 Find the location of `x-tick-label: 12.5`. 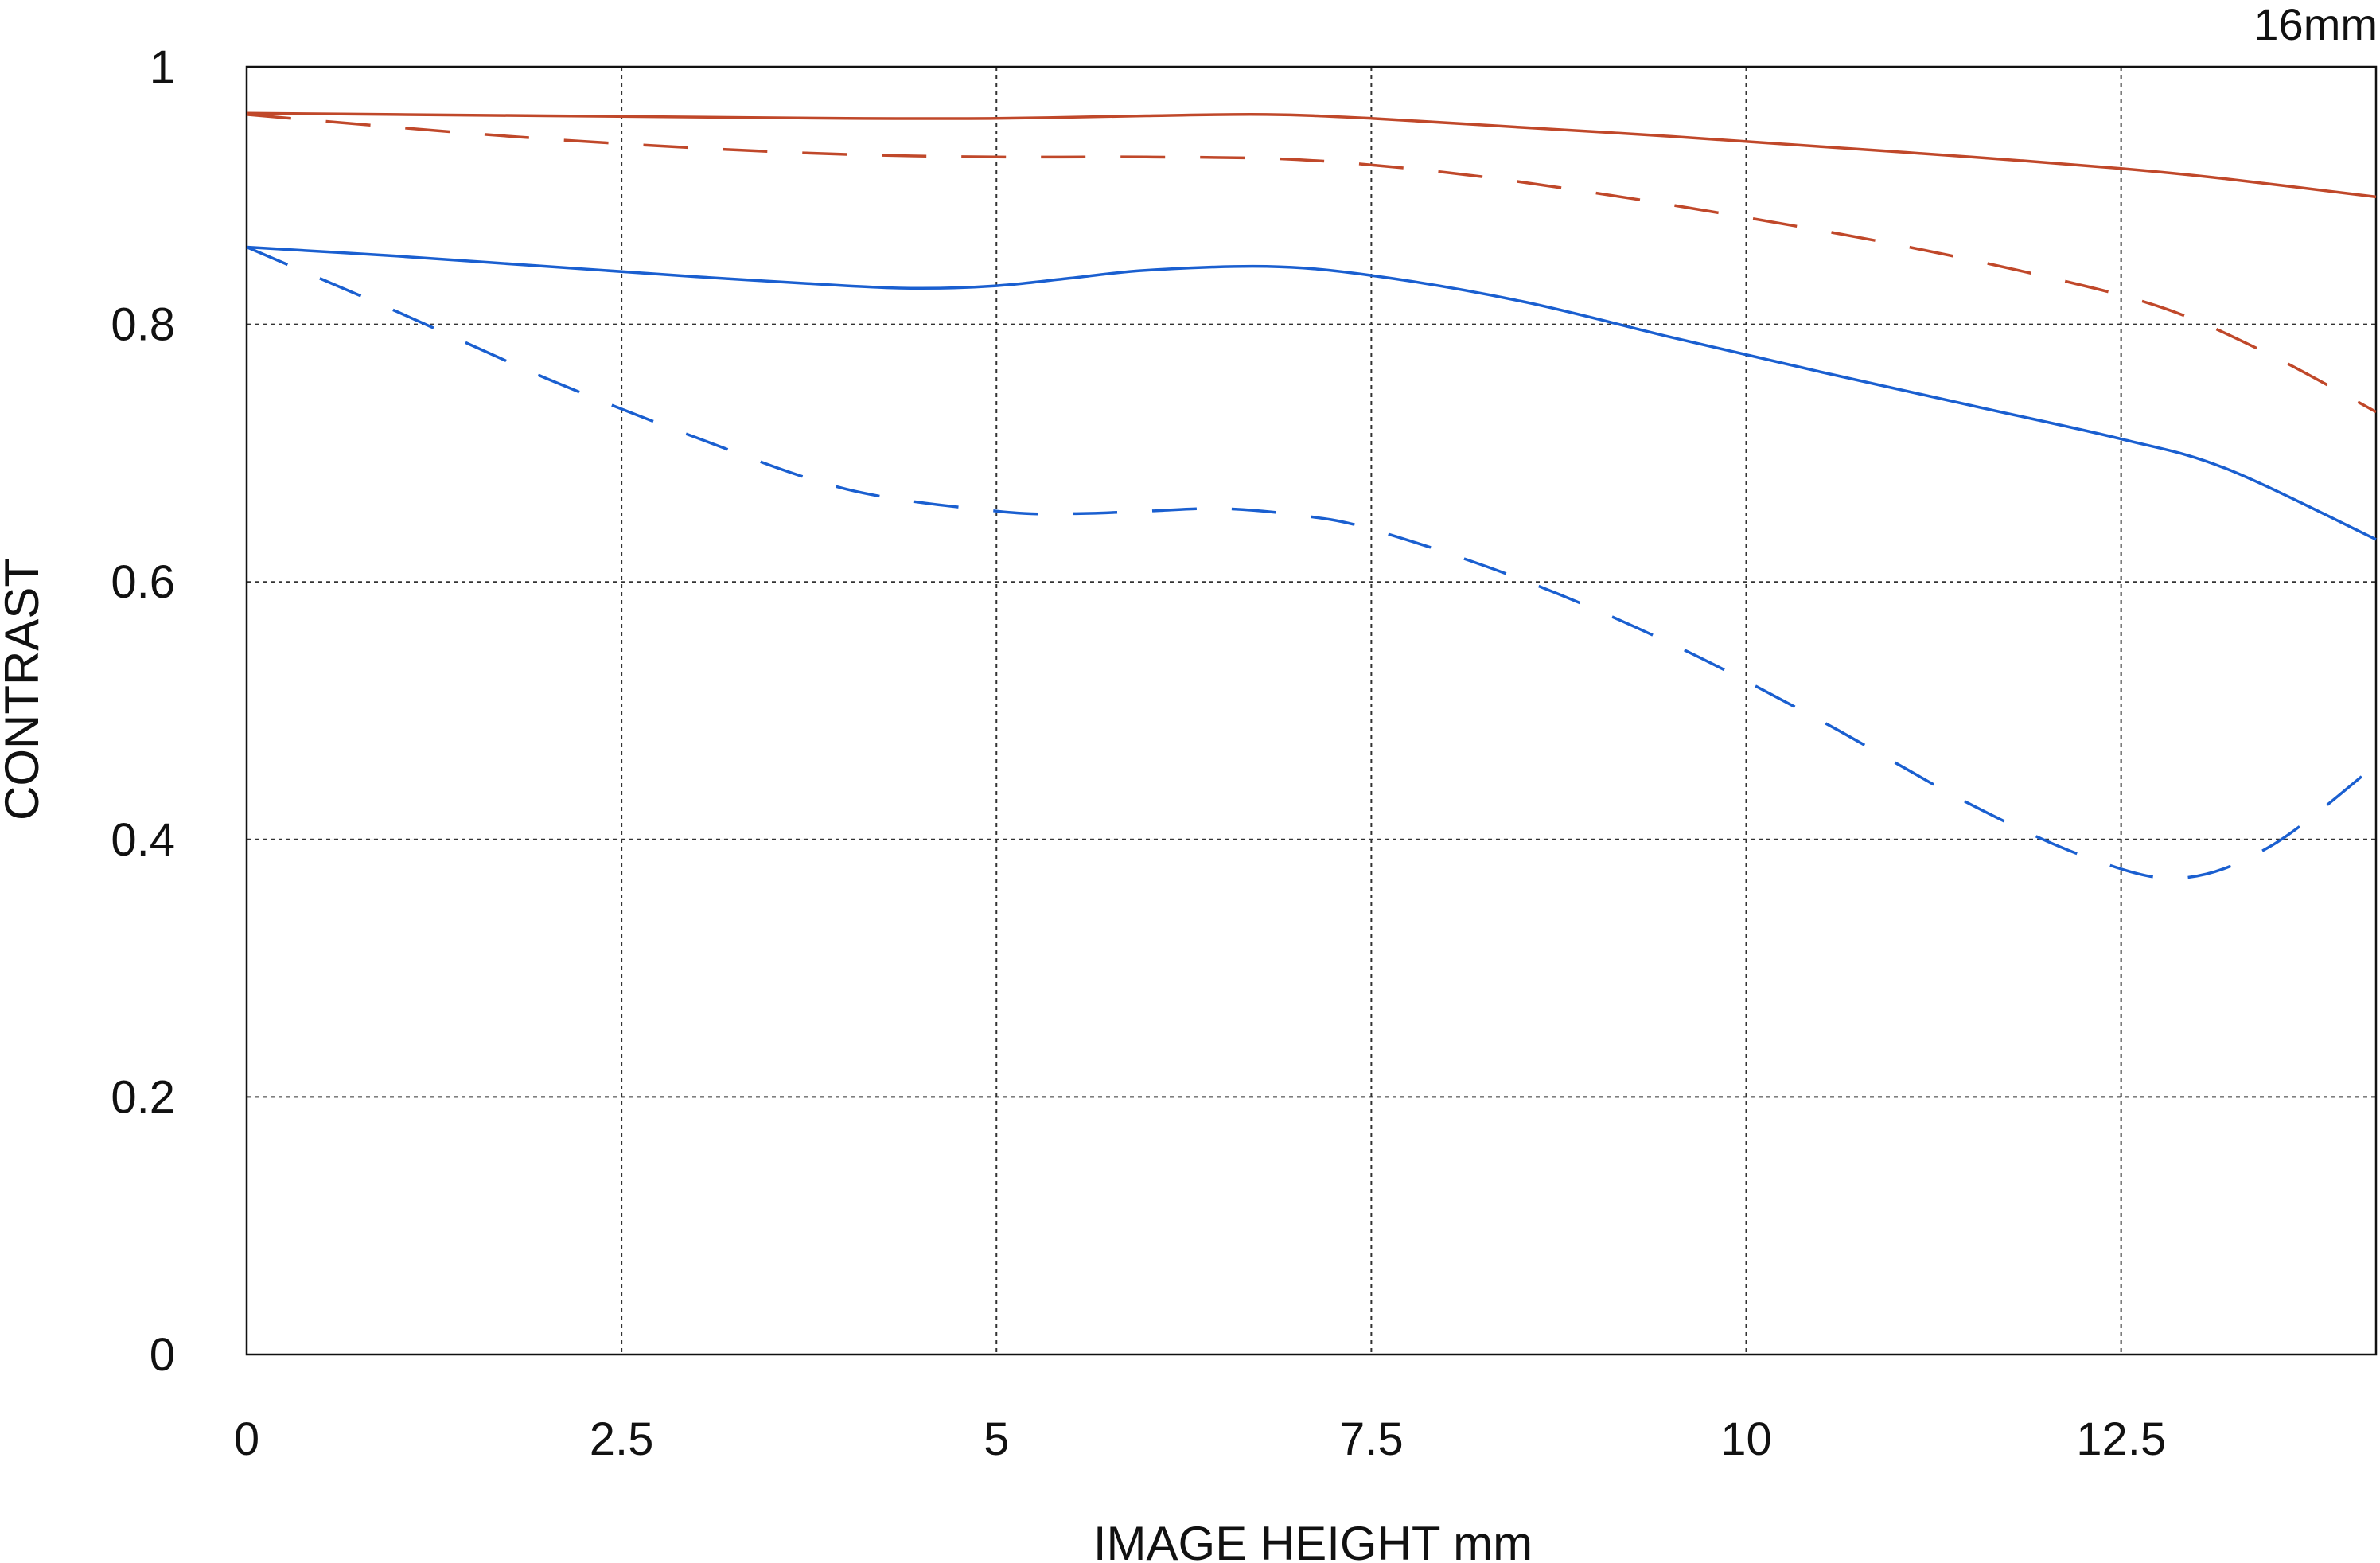

x-tick-label: 12.5 is located at coordinates (2121, 1439).